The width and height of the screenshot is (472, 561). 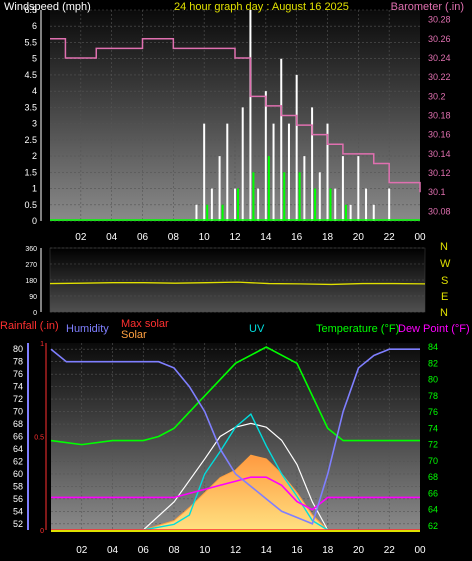 I want to click on wind-y-tick-label: 4, so click(x=34, y=91).